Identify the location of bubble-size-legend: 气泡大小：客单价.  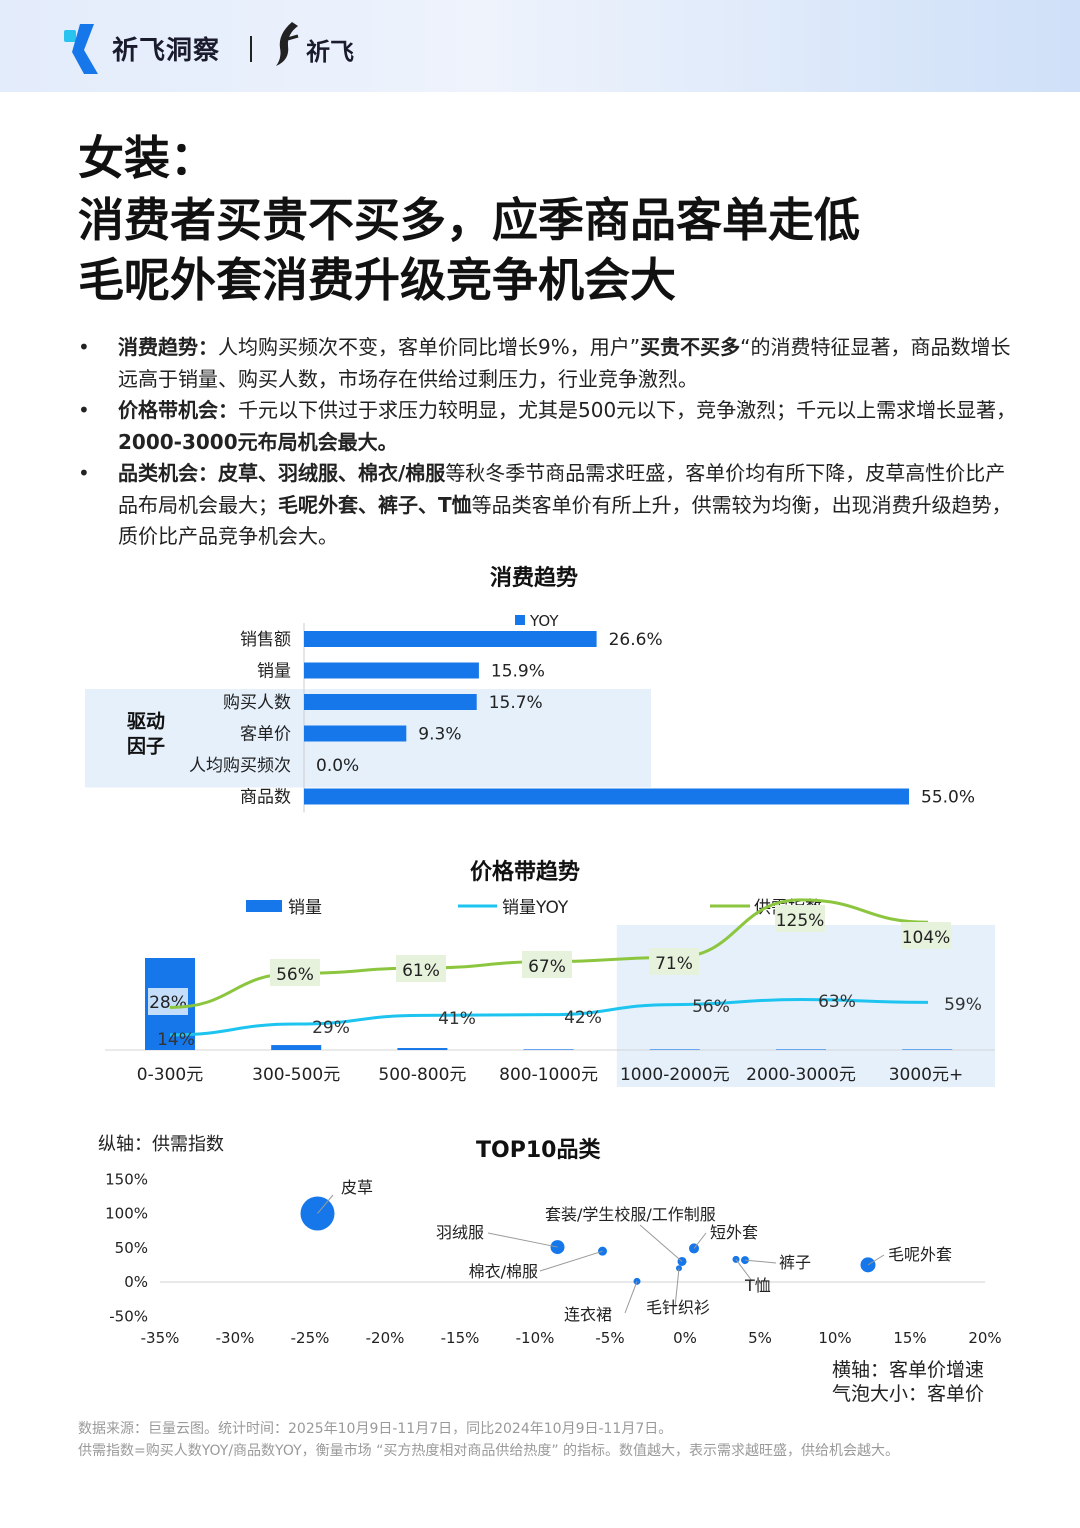
(908, 1394).